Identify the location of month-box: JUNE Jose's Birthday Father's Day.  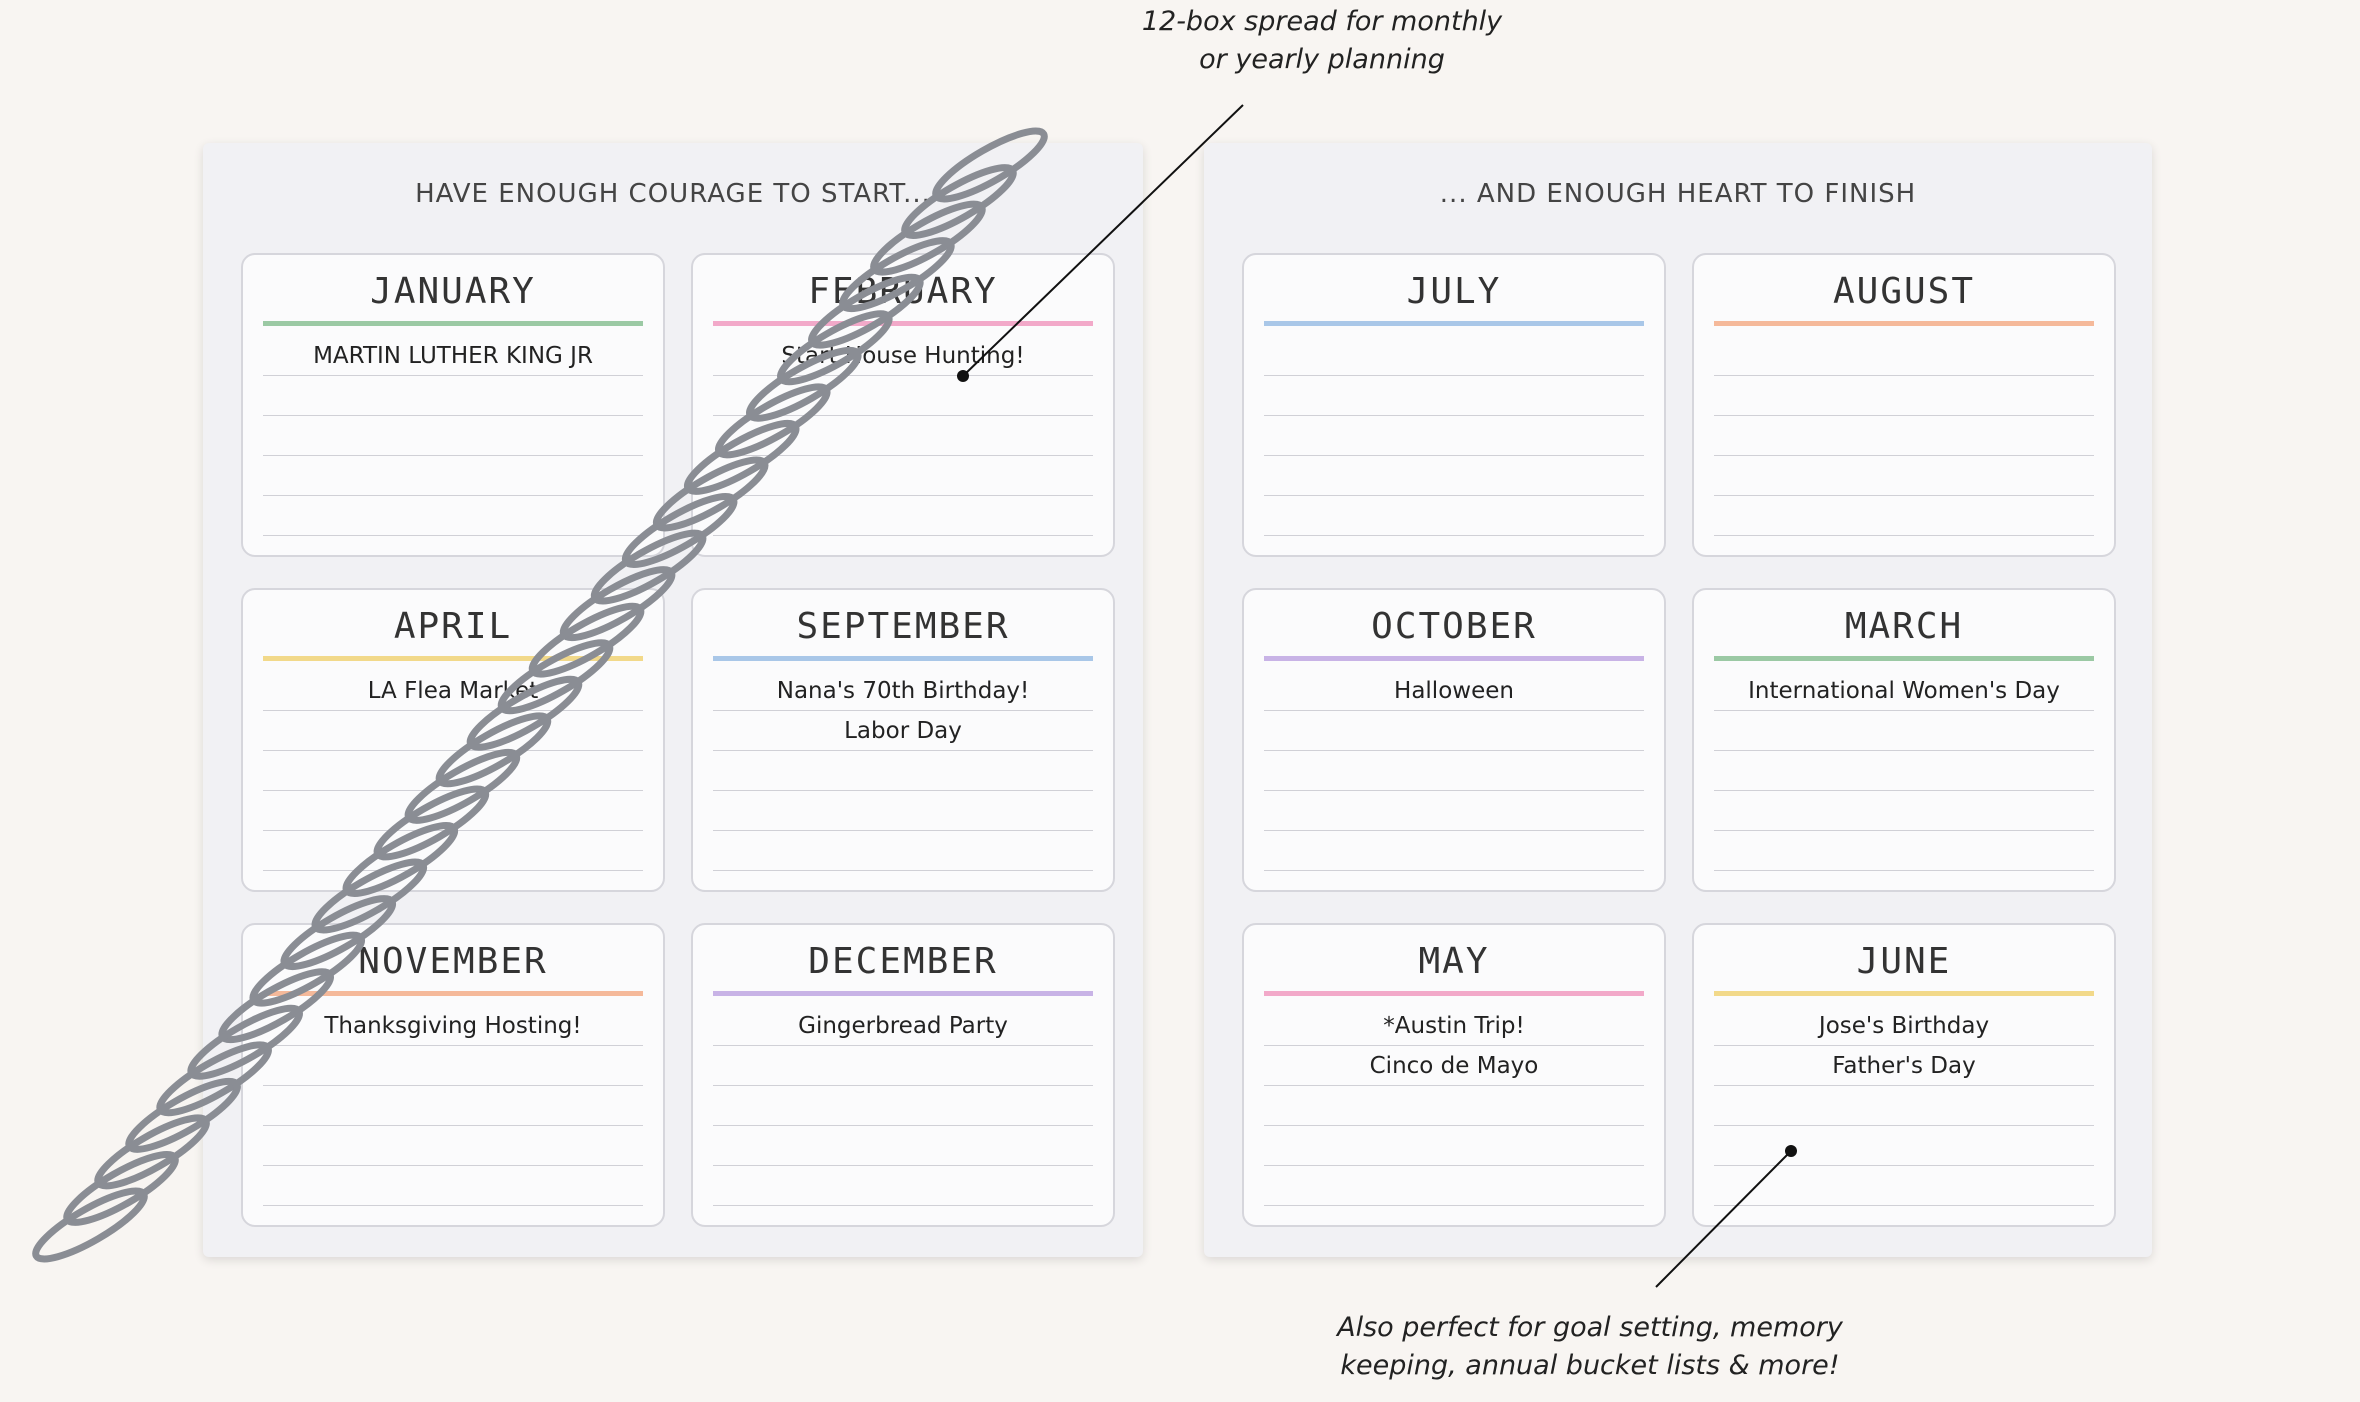
(1904, 1075).